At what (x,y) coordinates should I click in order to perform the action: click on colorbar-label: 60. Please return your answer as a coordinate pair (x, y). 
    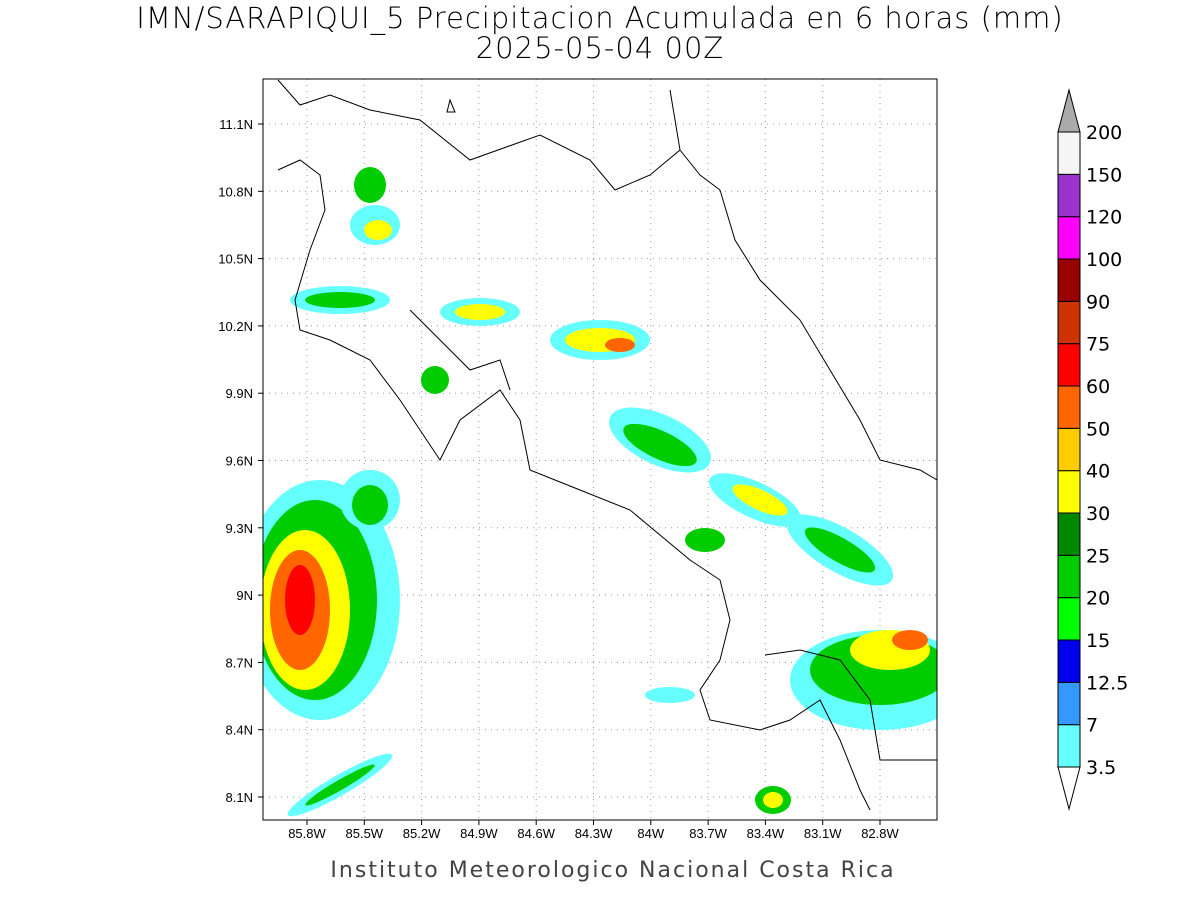
    Looking at the image, I should click on (1098, 387).